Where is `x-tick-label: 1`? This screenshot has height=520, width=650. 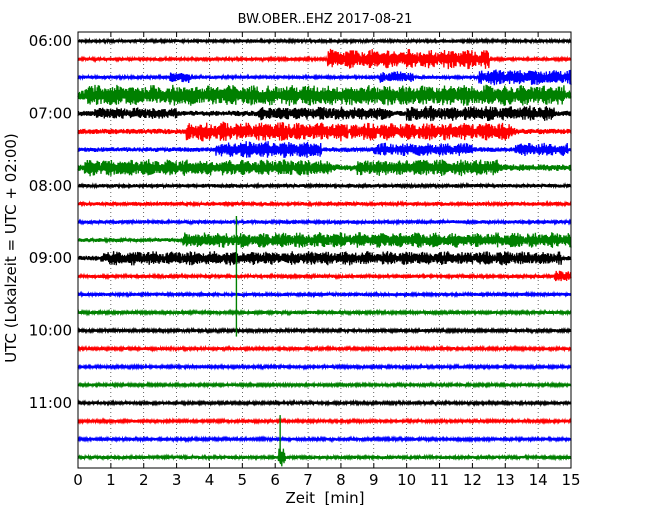
x-tick-label: 1 is located at coordinates (111, 480).